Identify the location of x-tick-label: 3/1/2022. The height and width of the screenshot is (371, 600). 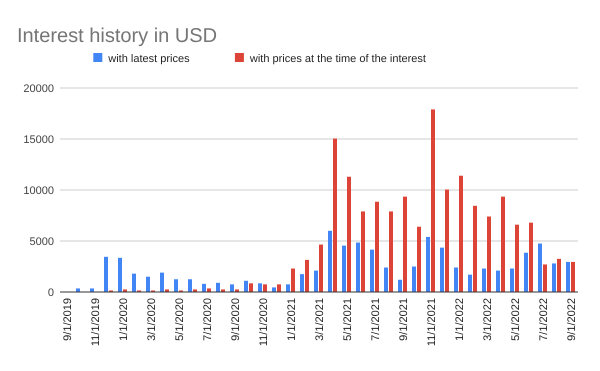
(488, 319).